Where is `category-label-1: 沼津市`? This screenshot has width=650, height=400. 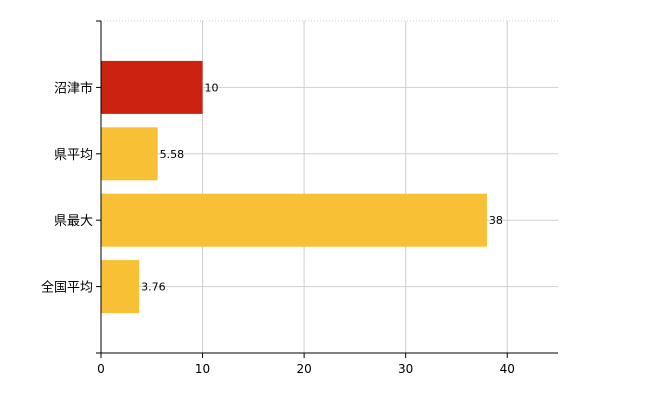
category-label-1: 沼津市 is located at coordinates (73, 88).